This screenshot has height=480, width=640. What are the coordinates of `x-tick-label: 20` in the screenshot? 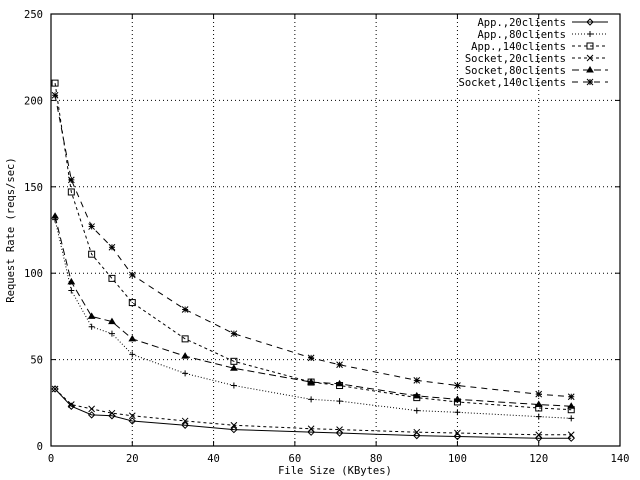 It's located at (132, 459).